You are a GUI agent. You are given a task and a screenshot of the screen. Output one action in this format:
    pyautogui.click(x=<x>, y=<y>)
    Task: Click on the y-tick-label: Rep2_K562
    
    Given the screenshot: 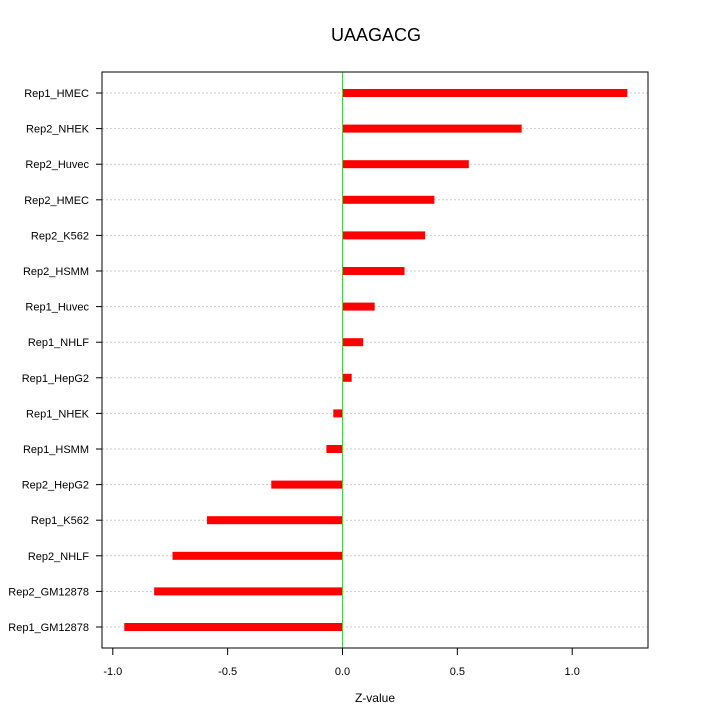 What is the action you would take?
    pyautogui.click(x=60, y=236)
    